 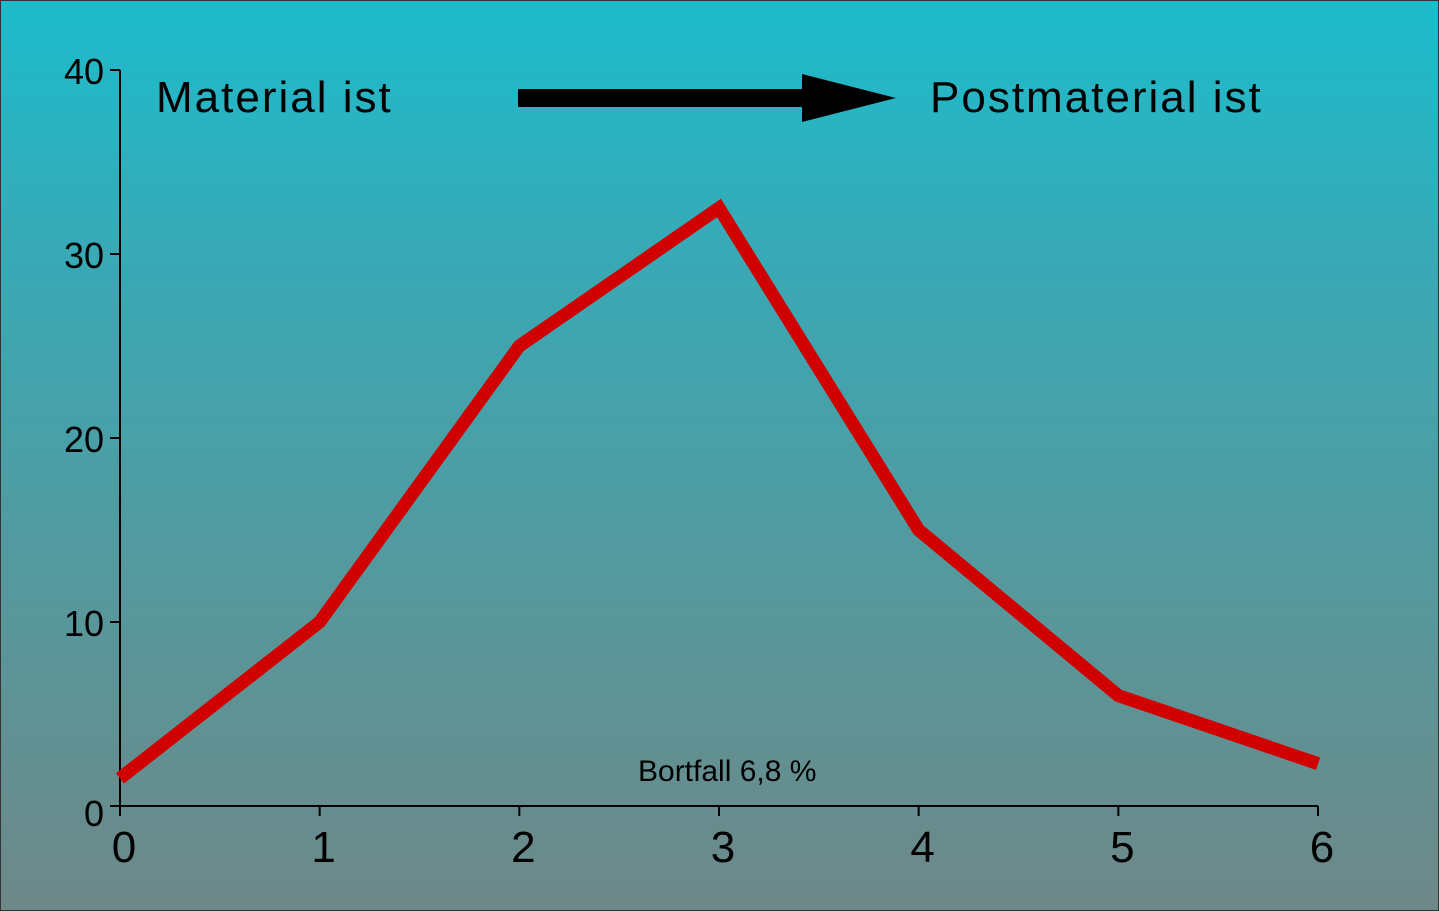 I want to click on x-tick-label: 6, so click(x=1322, y=847).